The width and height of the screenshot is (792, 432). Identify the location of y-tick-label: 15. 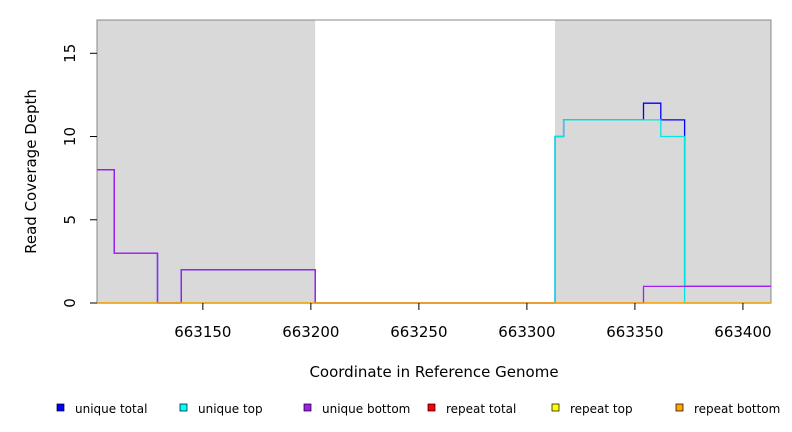
(70, 53).